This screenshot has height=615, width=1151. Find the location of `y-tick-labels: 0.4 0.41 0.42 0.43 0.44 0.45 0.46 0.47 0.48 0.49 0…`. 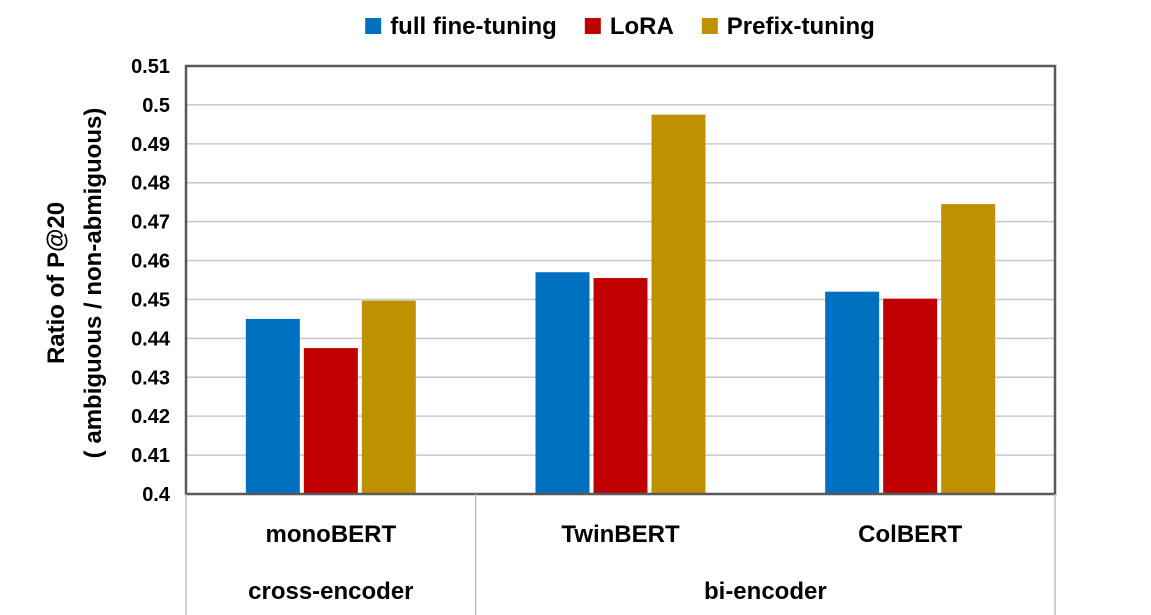

y-tick-labels: 0.4 0.41 0.42 0.43 0.44 0.45 0.46 0.47 0.48 0.49 0… is located at coordinates (151, 281).